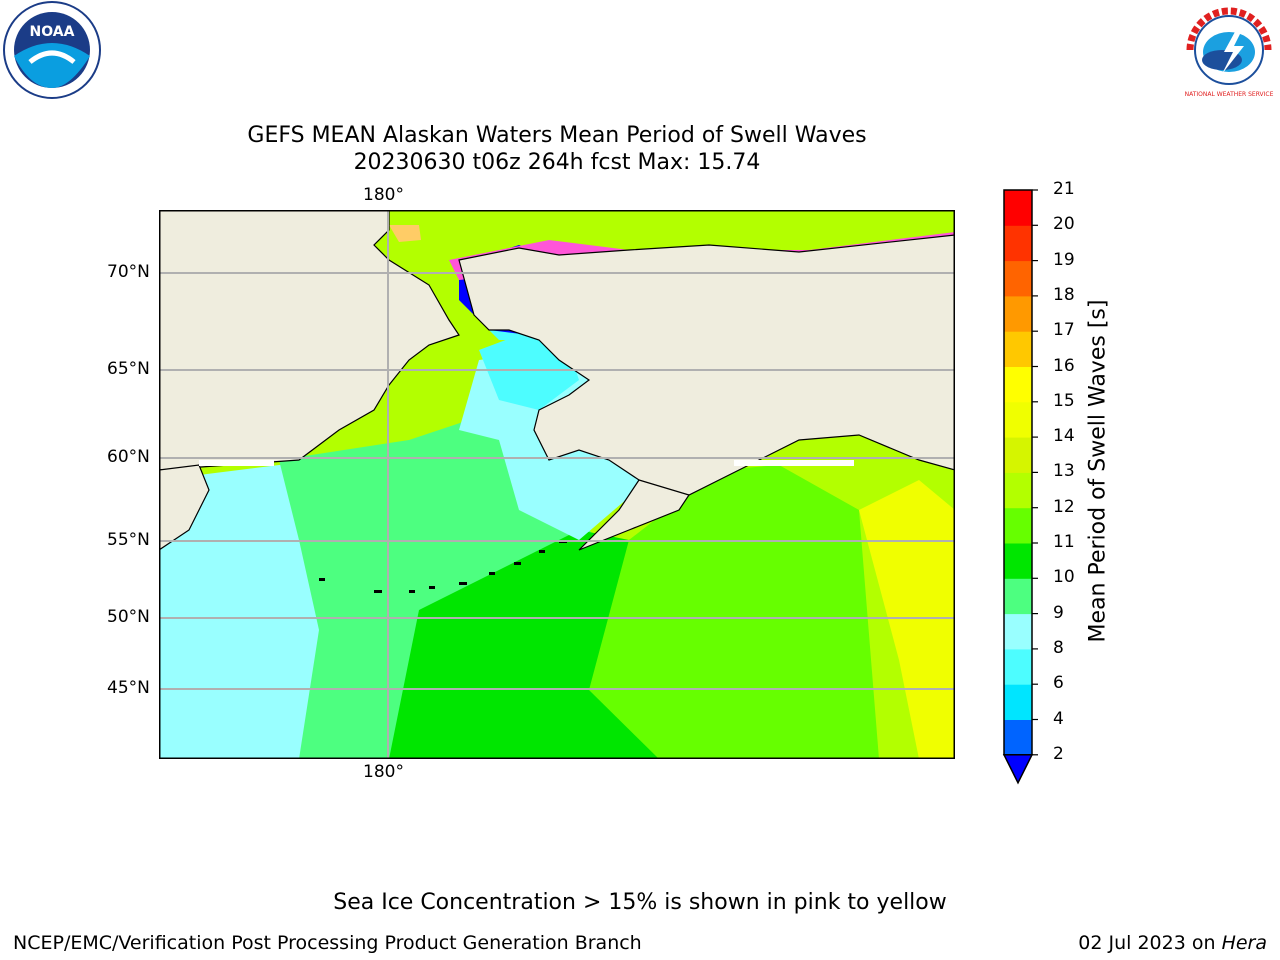 Image resolution: width=1280 pixels, height=960 pixels. Describe the element at coordinates (1064, 506) in the screenshot. I see `colorbar-tick-label: 12` at that location.